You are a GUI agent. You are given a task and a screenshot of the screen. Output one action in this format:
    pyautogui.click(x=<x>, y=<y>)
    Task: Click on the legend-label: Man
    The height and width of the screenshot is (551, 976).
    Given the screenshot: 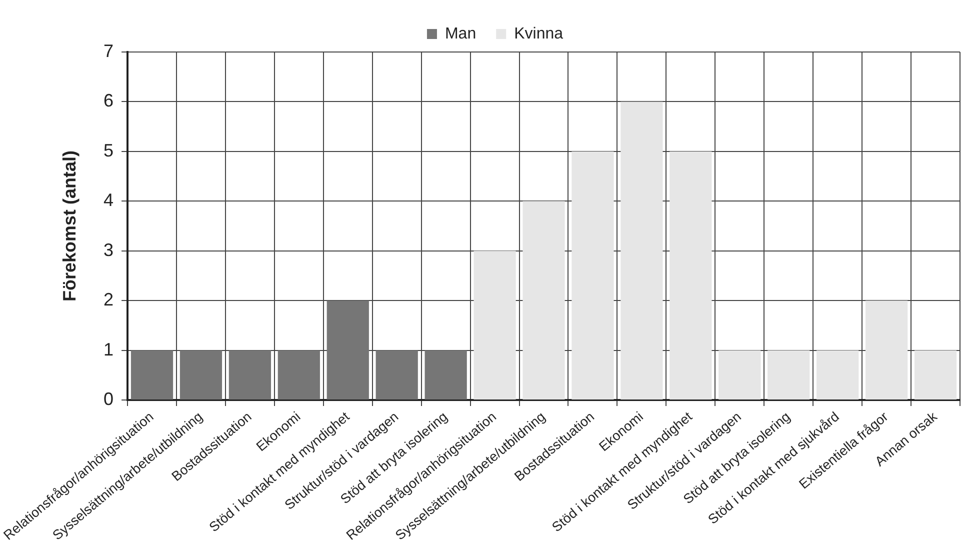 What is the action you would take?
    pyautogui.click(x=460, y=33)
    